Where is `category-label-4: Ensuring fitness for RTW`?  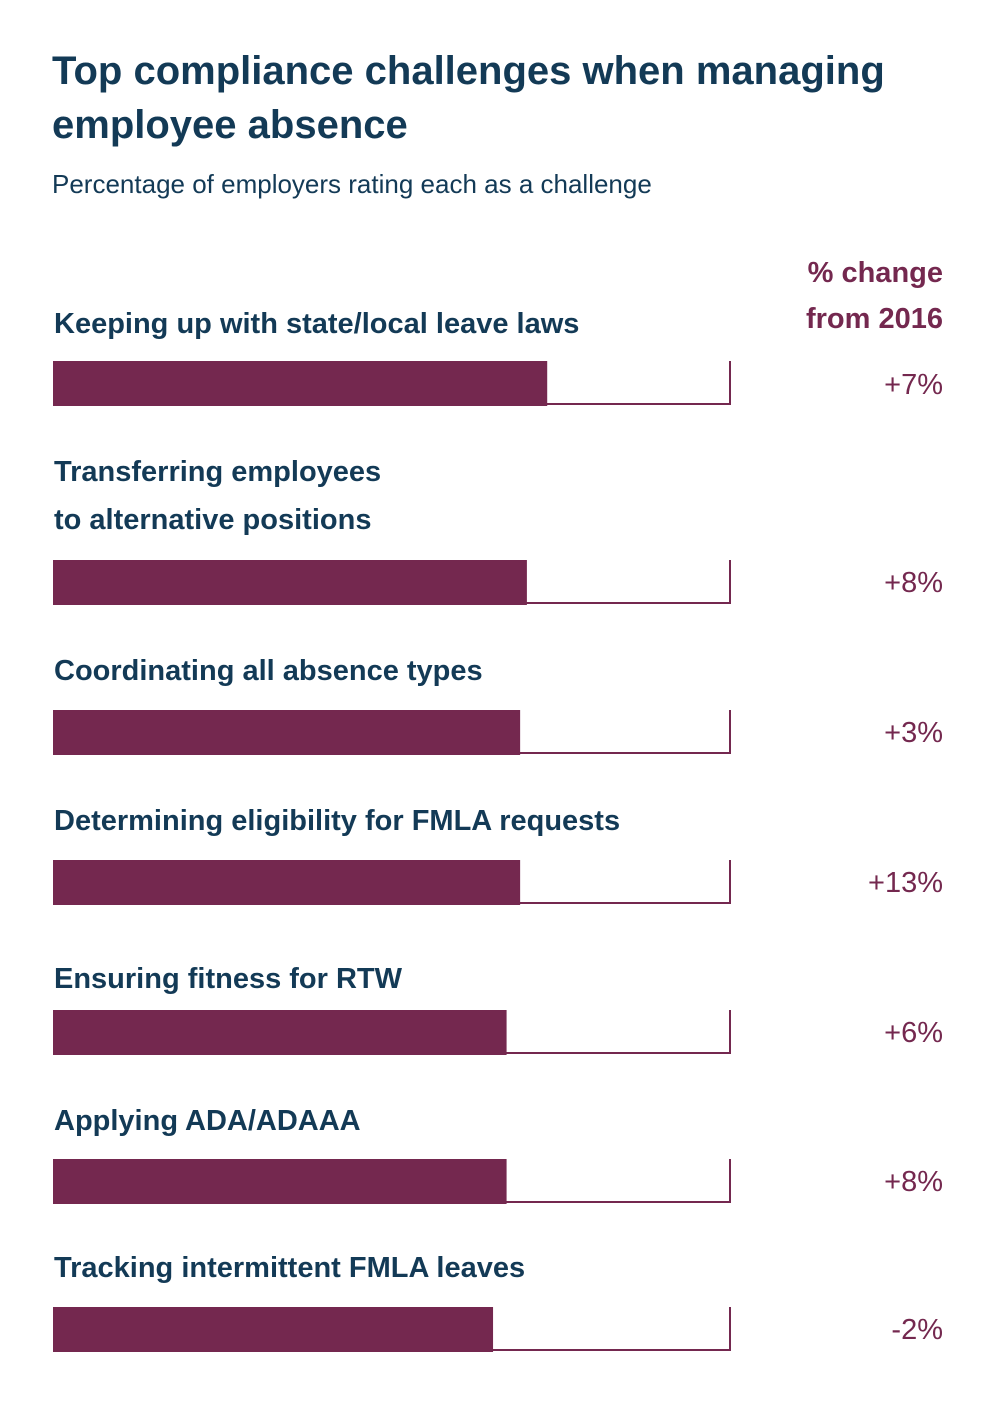
category-label-4: Ensuring fitness for RTW is located at coordinates (228, 979).